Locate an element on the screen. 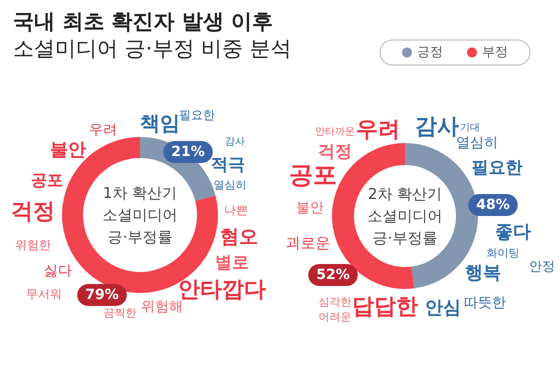 This screenshot has height=378, width=560. text: 적극 is located at coordinates (228, 165).